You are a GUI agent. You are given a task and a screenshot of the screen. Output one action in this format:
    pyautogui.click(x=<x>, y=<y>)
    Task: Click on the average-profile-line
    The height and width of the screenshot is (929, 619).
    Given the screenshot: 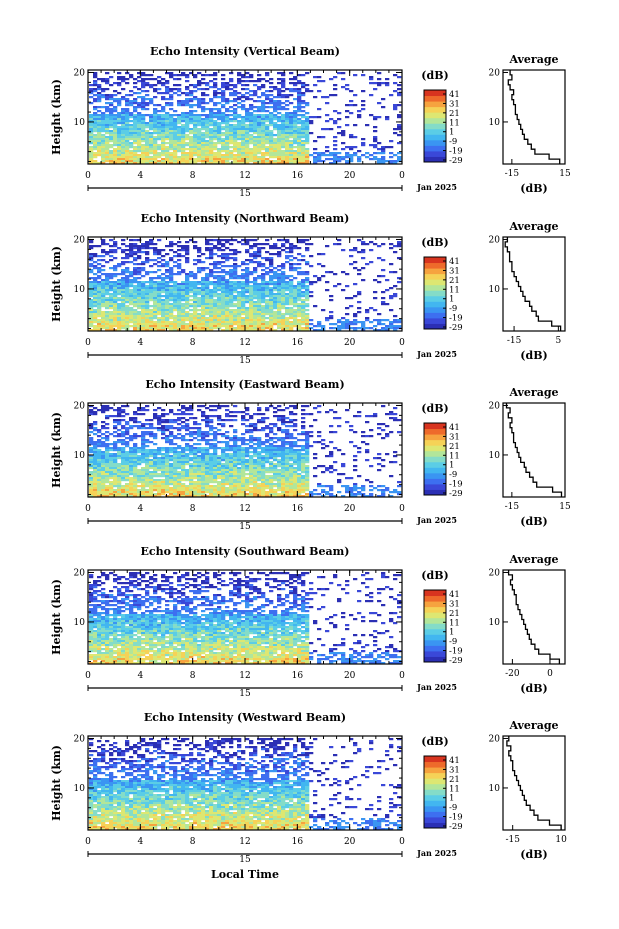 What is the action you would take?
    pyautogui.click(x=534, y=117)
    